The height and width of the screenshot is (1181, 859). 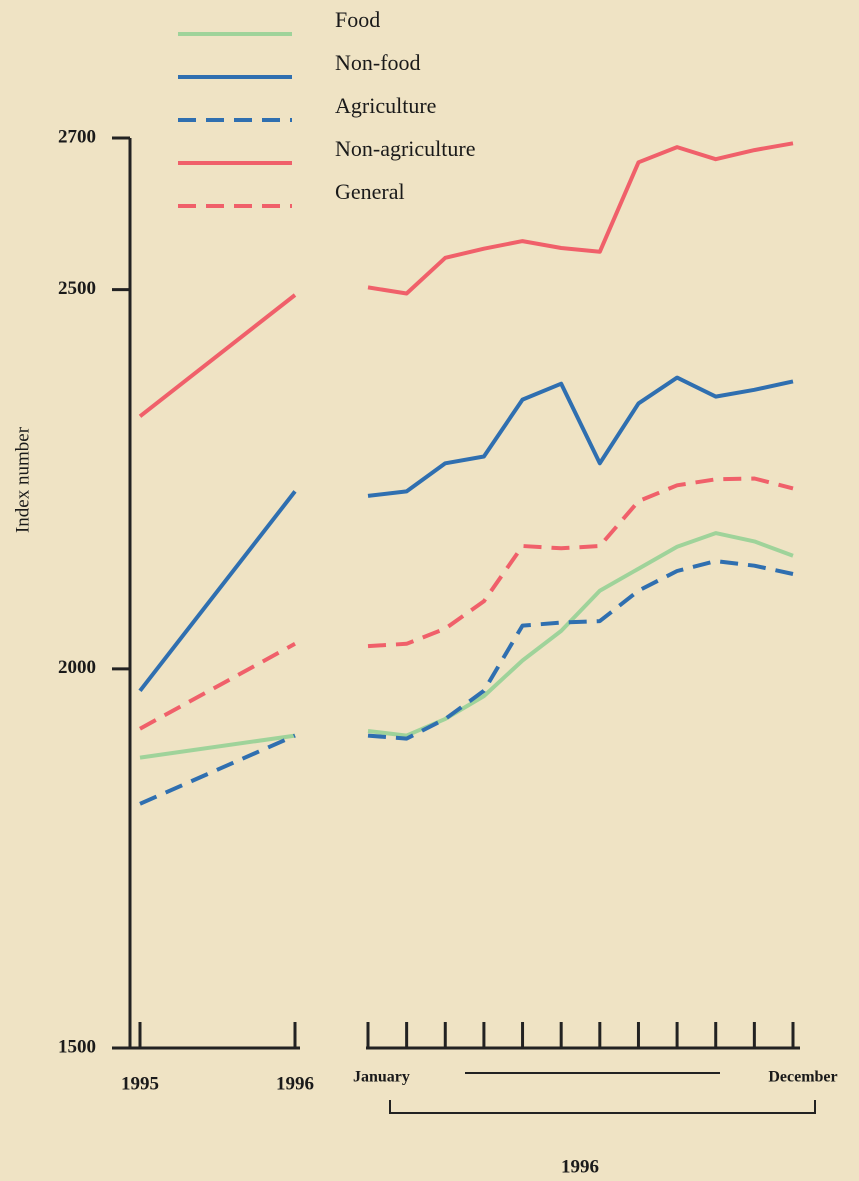 What do you see at coordinates (140, 1083) in the screenshot?
I see `x-tick-label: 1995` at bounding box center [140, 1083].